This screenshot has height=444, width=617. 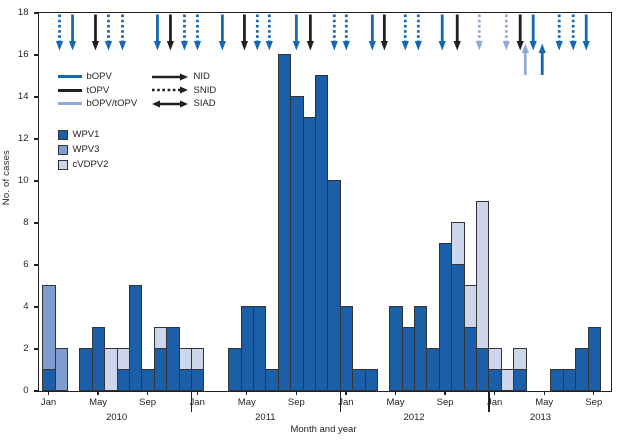 What do you see at coordinates (97, 104) in the screenshot?
I see `legend-item-bopv-topv: bOPV/tOPV` at bounding box center [97, 104].